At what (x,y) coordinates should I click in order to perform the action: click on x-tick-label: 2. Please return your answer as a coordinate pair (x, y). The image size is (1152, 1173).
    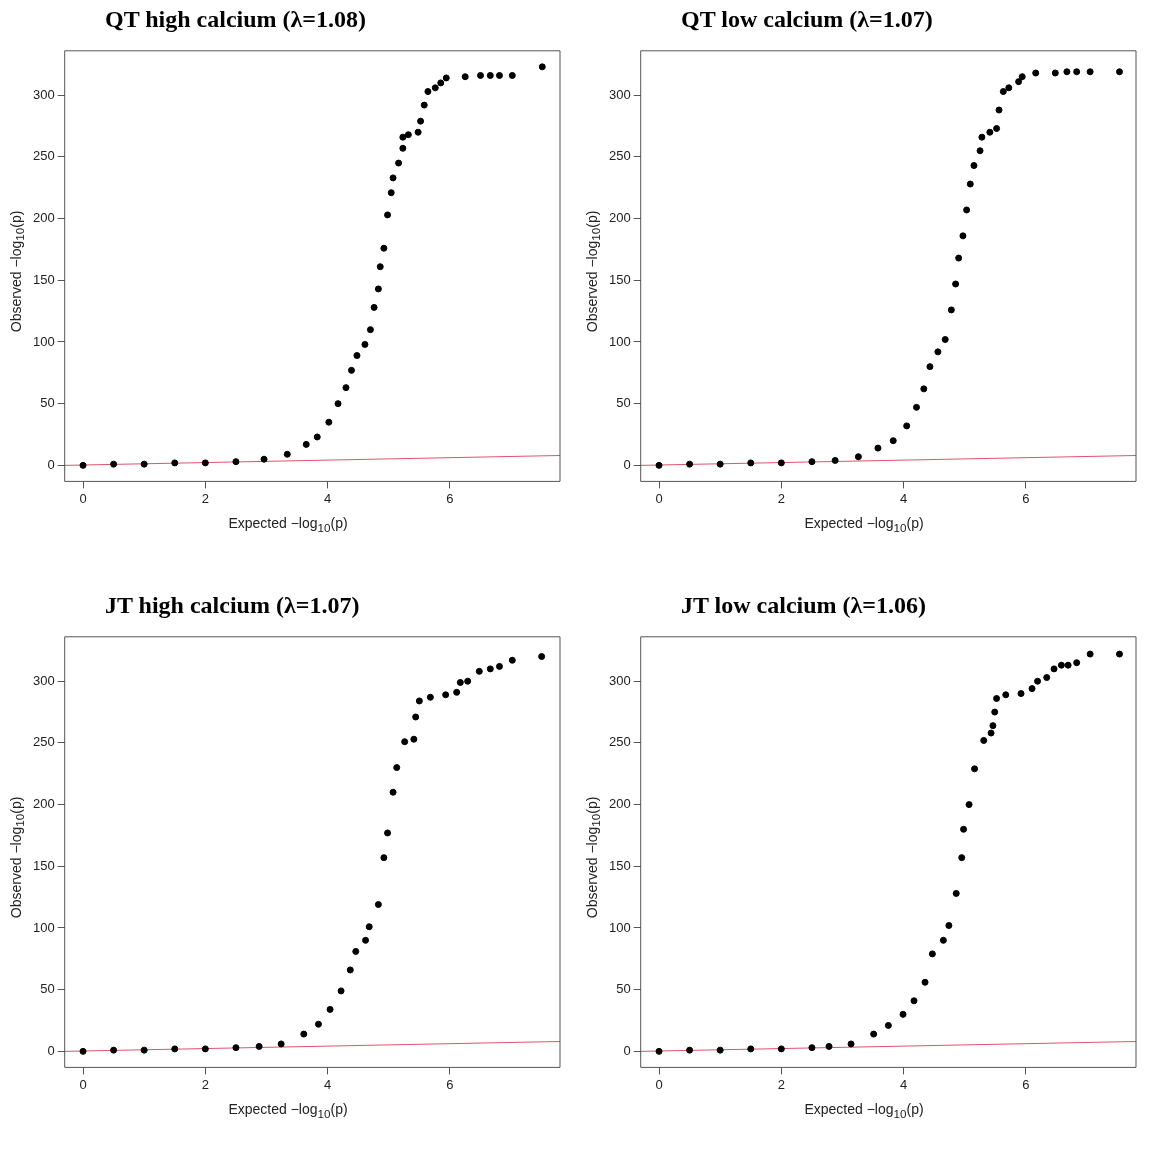
    Looking at the image, I should click on (205, 1084).